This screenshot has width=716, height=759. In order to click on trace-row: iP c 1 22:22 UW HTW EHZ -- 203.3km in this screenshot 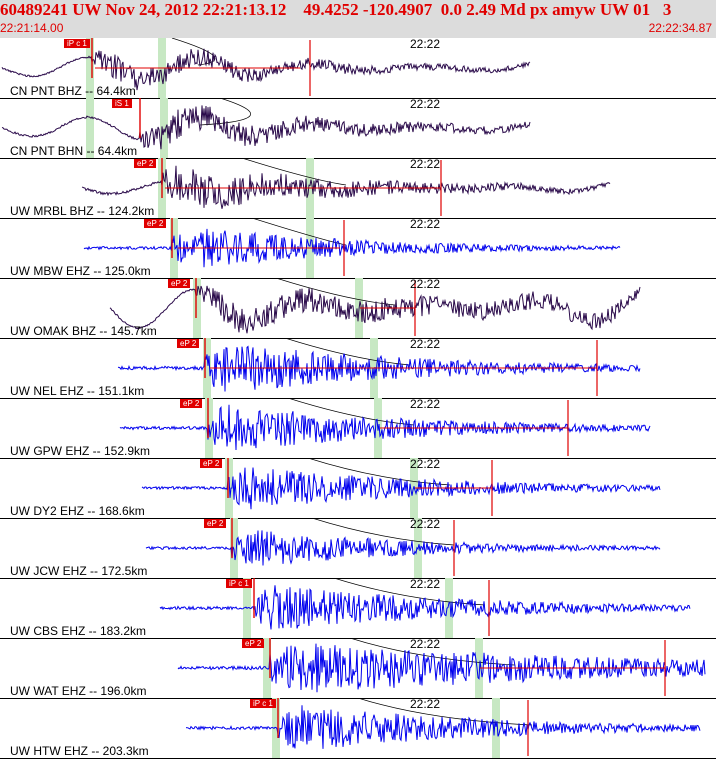, I will do `click(358, 728)`.